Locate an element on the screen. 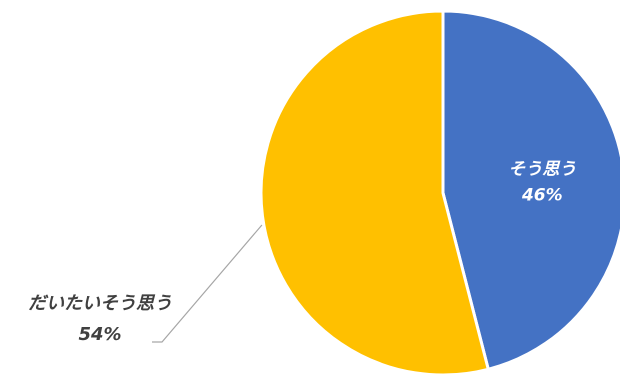 The height and width of the screenshot is (374, 620). slice-value-1: 46% is located at coordinates (542, 195).